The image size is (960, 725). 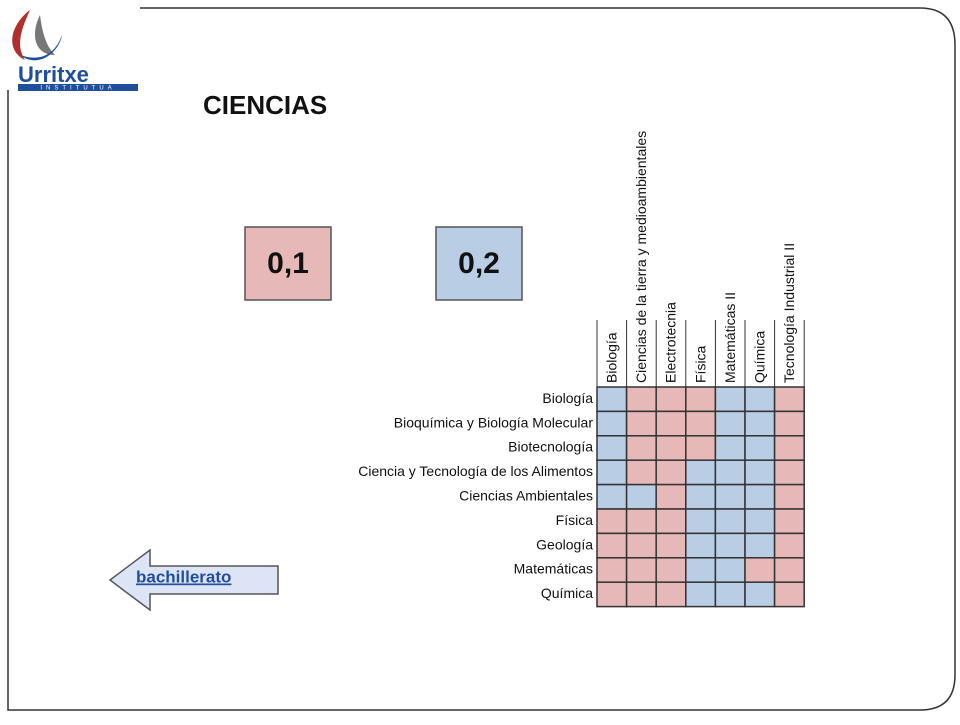 I want to click on column-header: Matemáticas II, so click(x=730, y=337).